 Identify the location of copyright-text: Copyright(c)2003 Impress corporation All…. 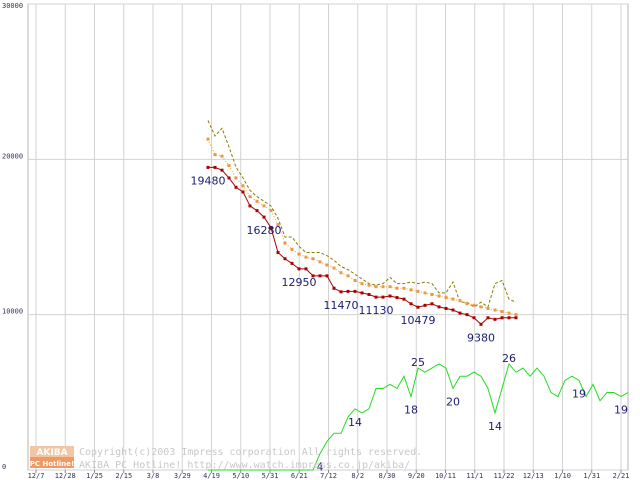
(250, 452).